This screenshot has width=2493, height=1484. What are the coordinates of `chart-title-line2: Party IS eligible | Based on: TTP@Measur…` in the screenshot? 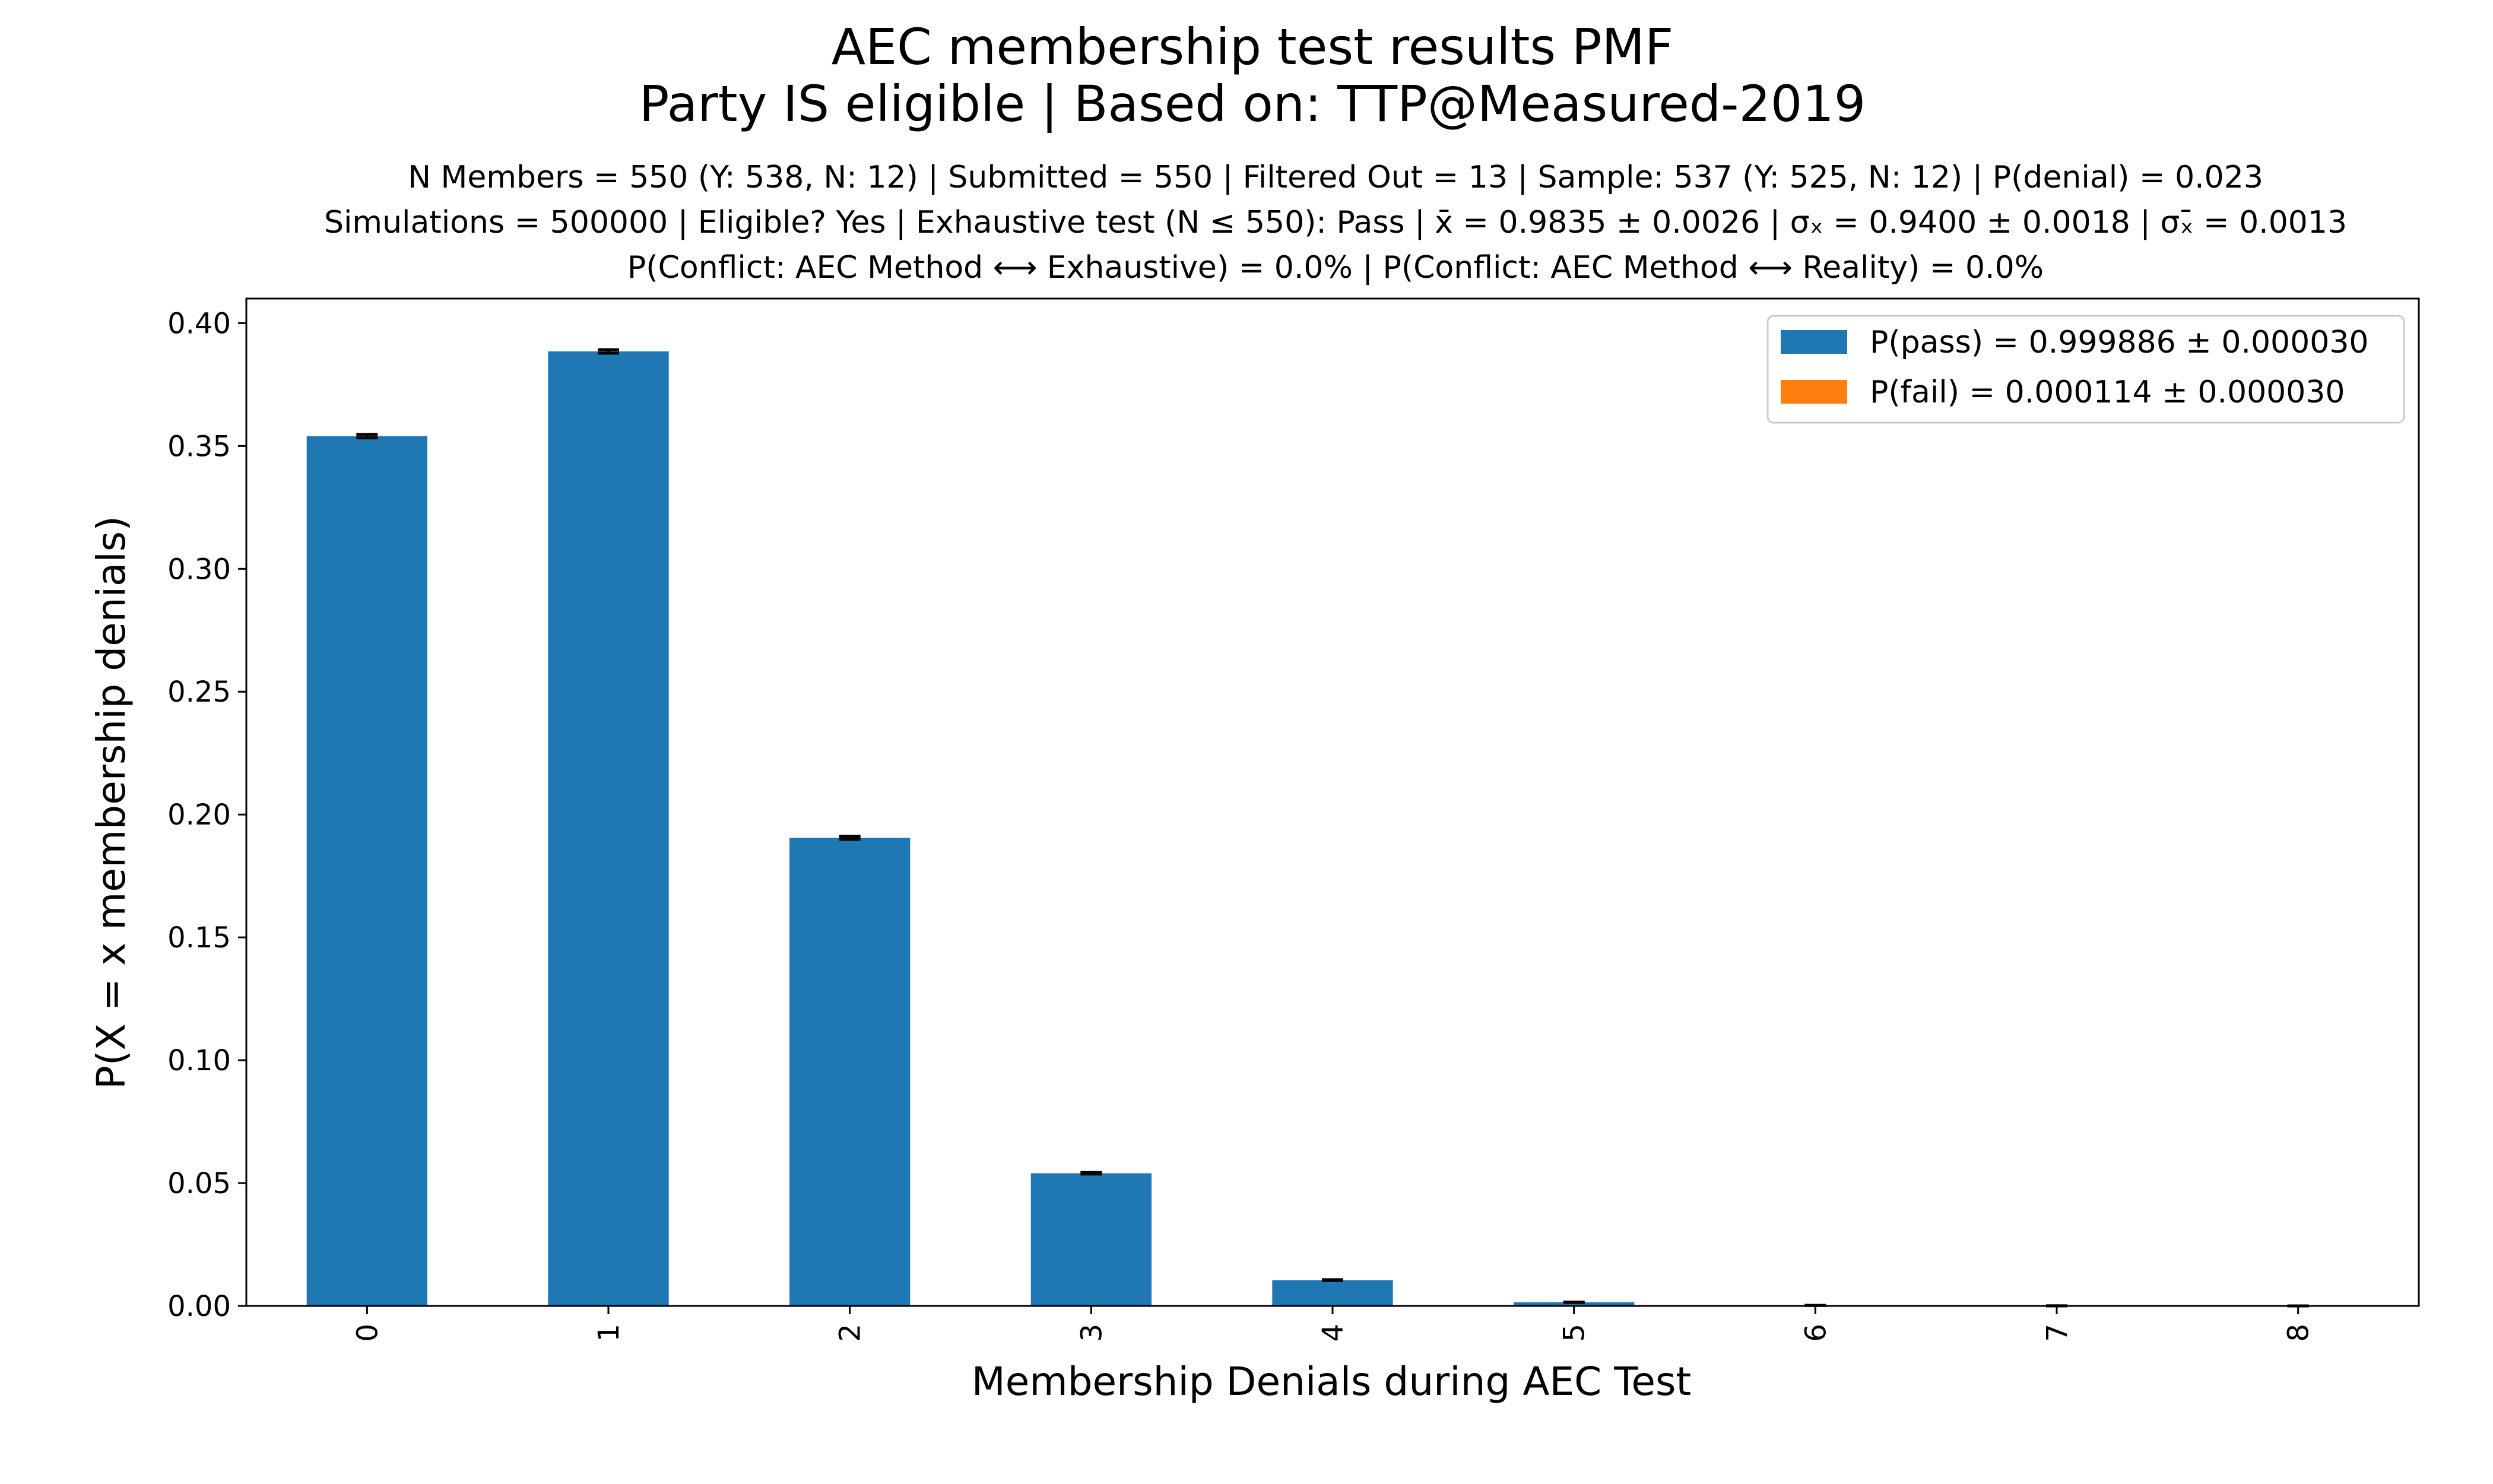 It's located at (1252, 104).